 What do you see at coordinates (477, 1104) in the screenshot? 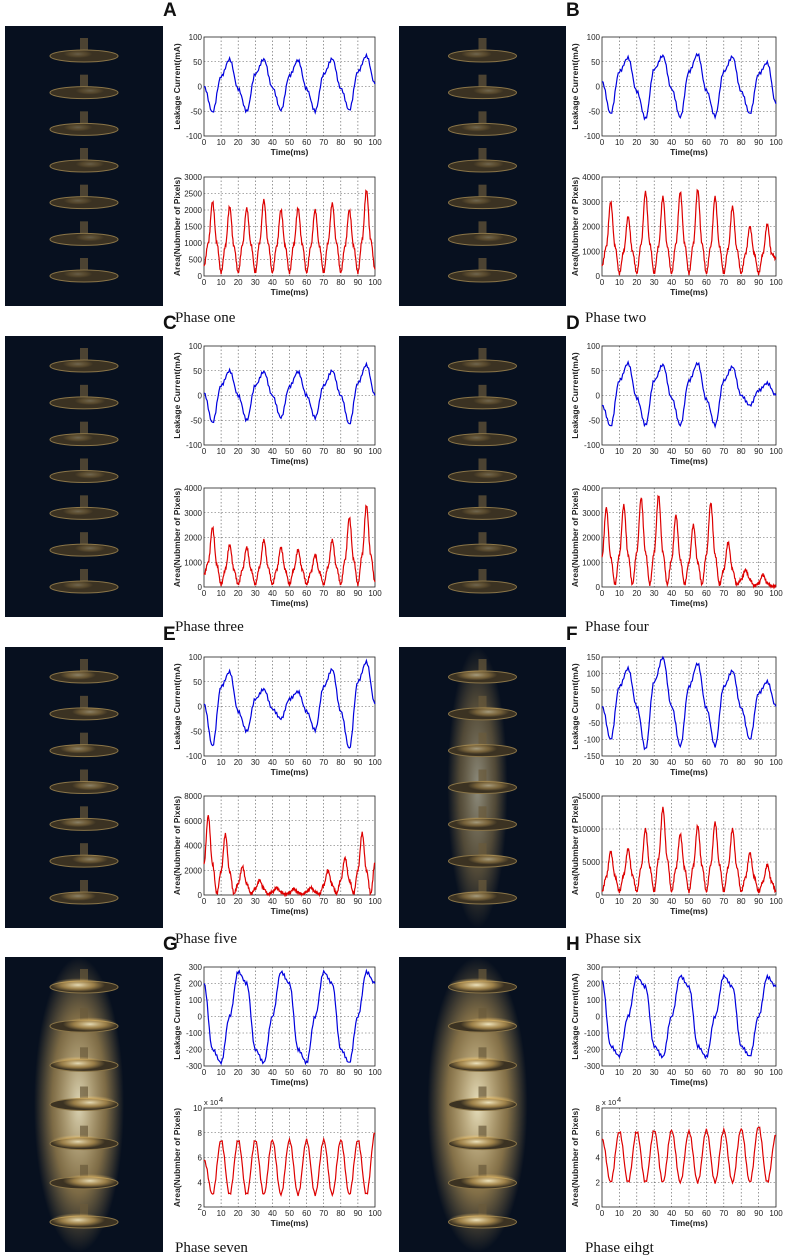
I see `insulator-string-icon` at bounding box center [477, 1104].